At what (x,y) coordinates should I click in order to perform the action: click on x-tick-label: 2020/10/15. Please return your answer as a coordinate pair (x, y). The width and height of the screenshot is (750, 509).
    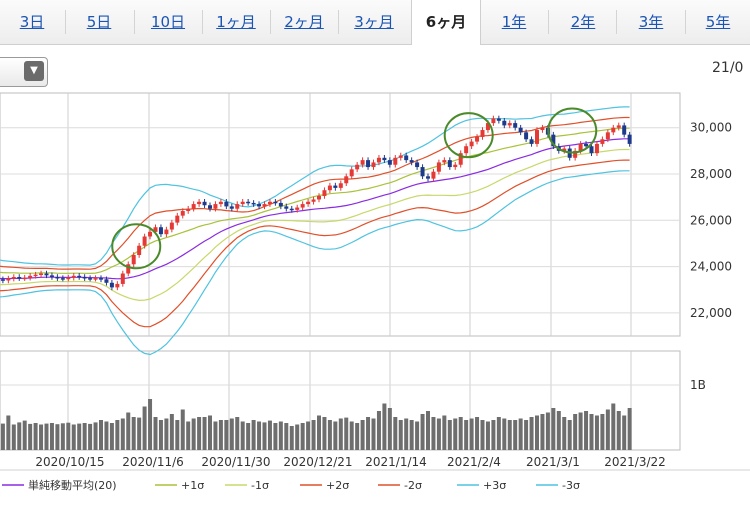
    Looking at the image, I should click on (69, 462).